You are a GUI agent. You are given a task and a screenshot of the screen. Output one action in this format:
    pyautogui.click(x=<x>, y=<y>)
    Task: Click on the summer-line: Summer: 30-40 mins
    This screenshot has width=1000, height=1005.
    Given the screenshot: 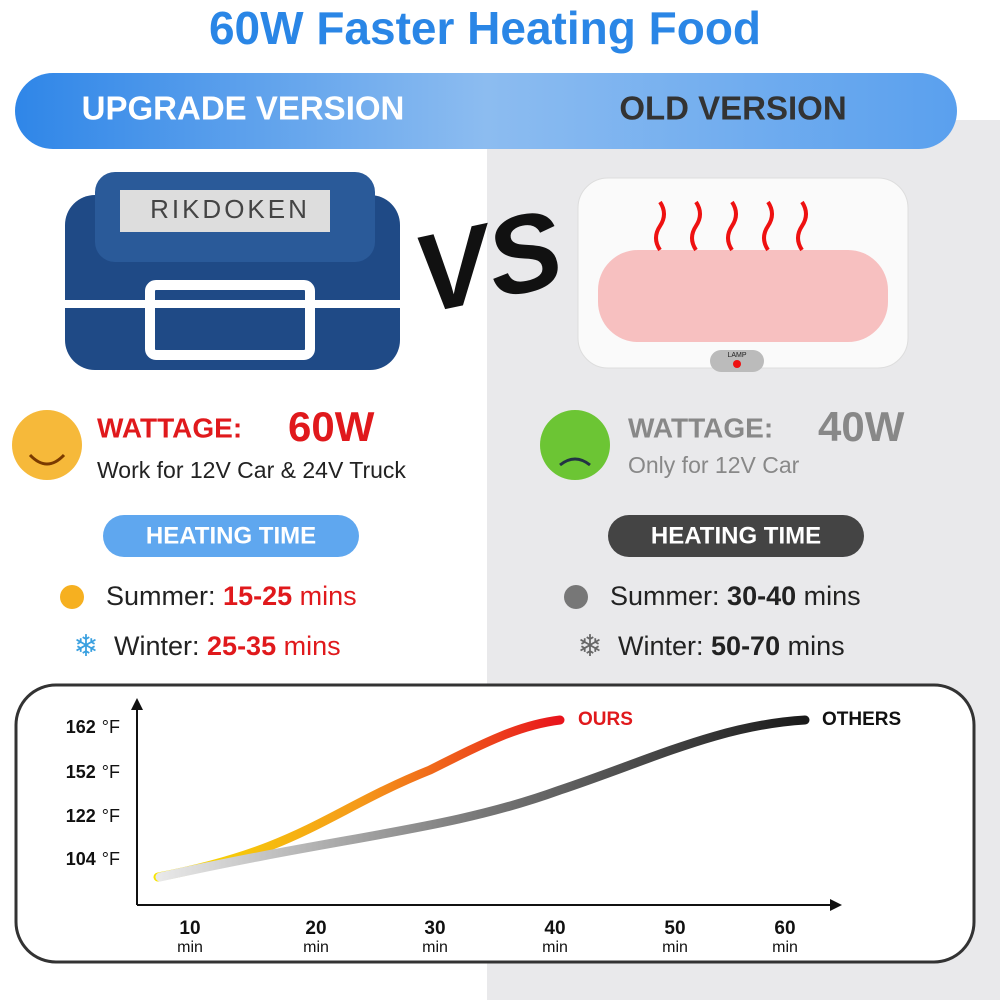 What is the action you would take?
    pyautogui.click(x=735, y=596)
    